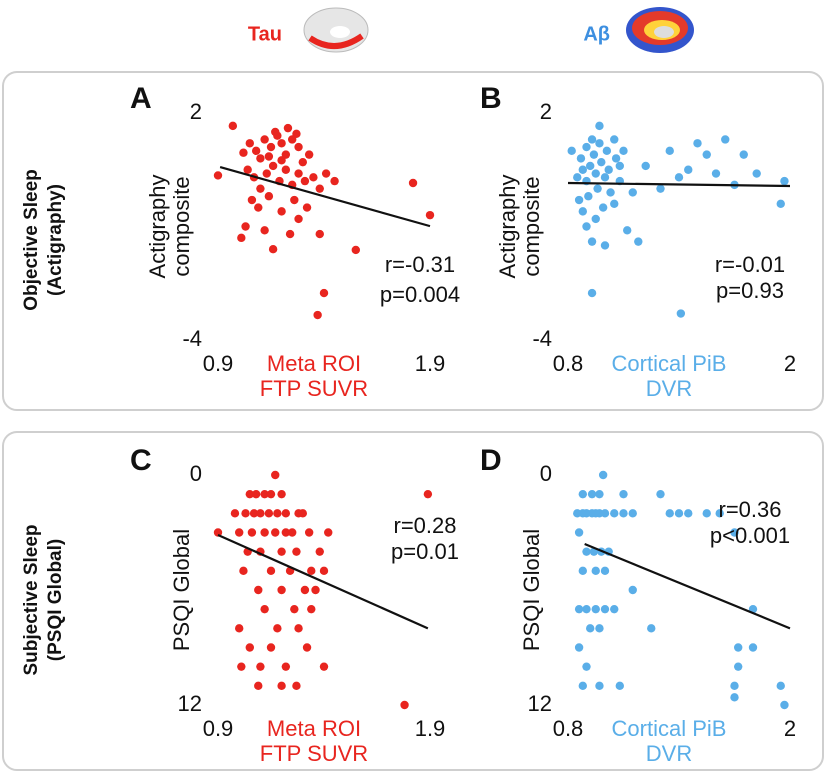 The image size is (828, 780). I want to click on brain-icon, so click(336, 30).